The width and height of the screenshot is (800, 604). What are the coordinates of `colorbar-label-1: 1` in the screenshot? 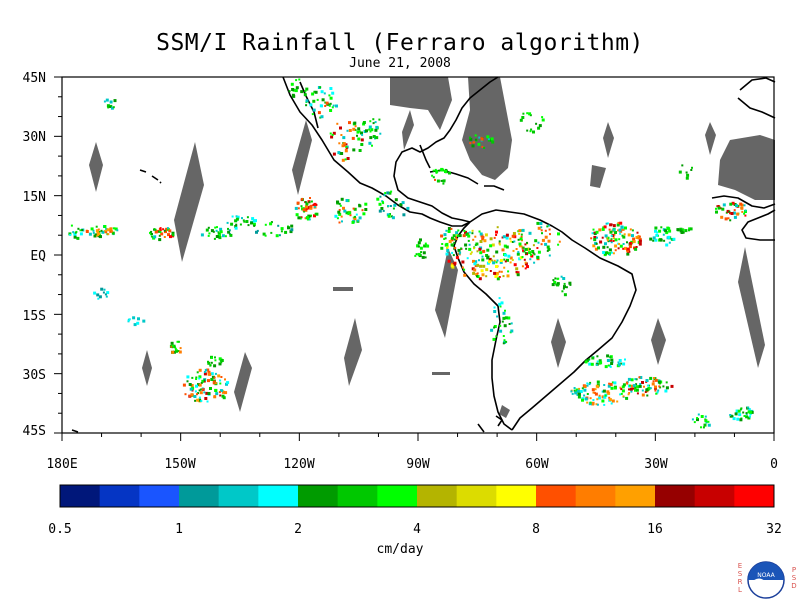 It's located at (179, 529).